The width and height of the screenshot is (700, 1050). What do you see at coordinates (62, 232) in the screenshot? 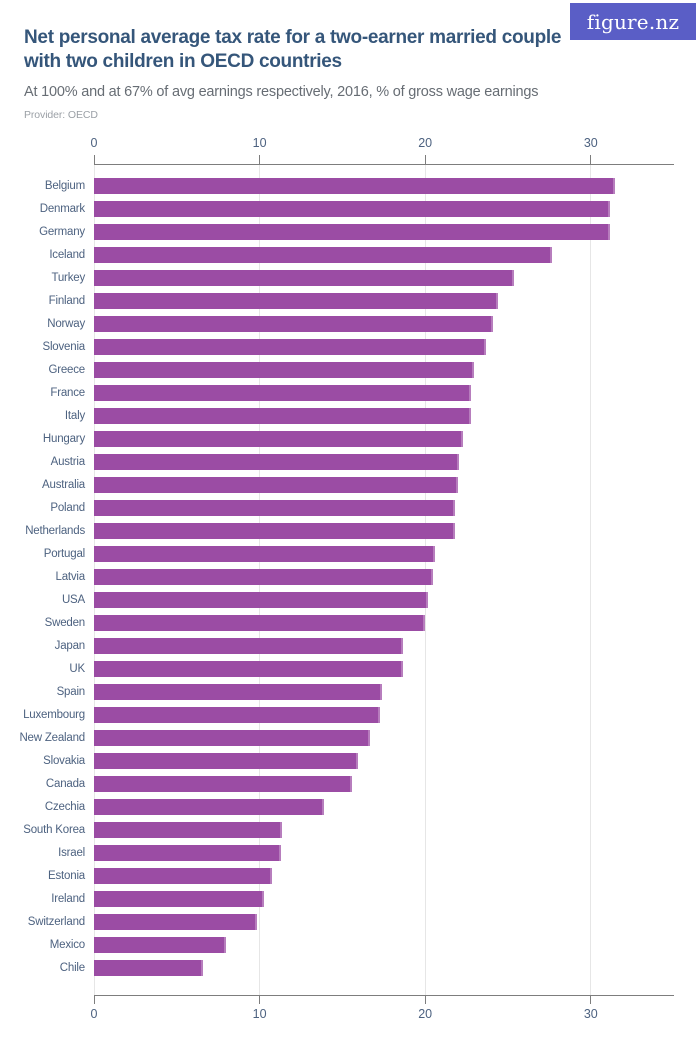
I see `country-label: Germany` at bounding box center [62, 232].